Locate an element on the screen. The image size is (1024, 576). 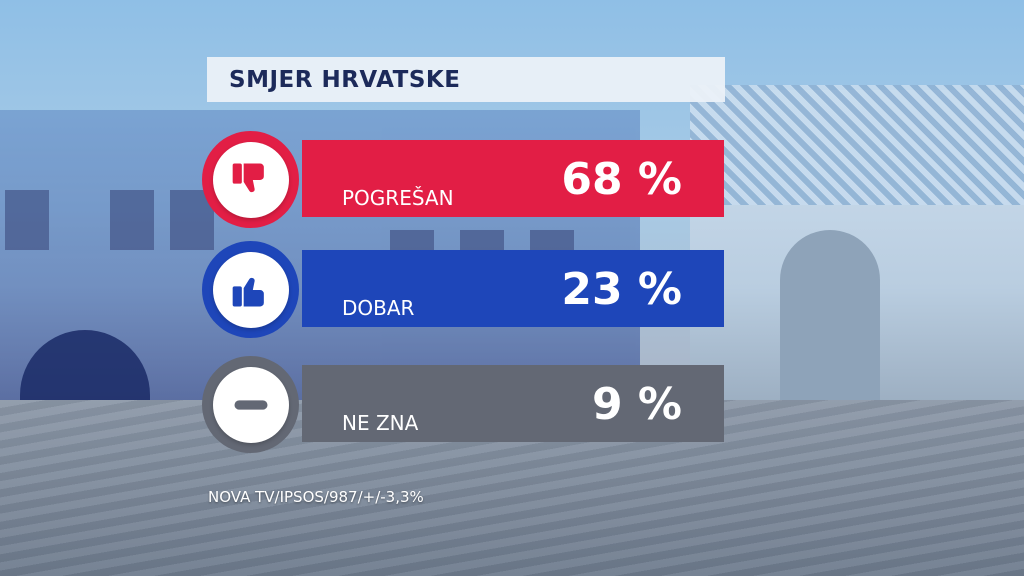
circle-ne-zna is located at coordinates (250, 404).